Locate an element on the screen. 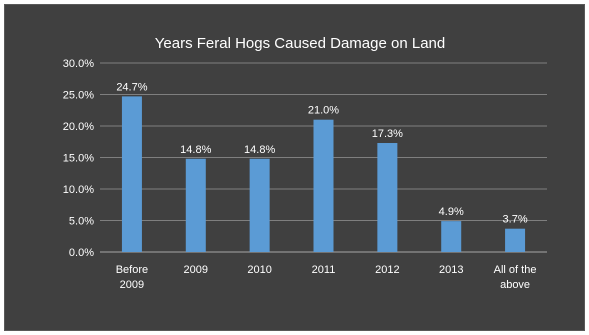 The image size is (589, 335). data-label: 4.9% is located at coordinates (451, 212).